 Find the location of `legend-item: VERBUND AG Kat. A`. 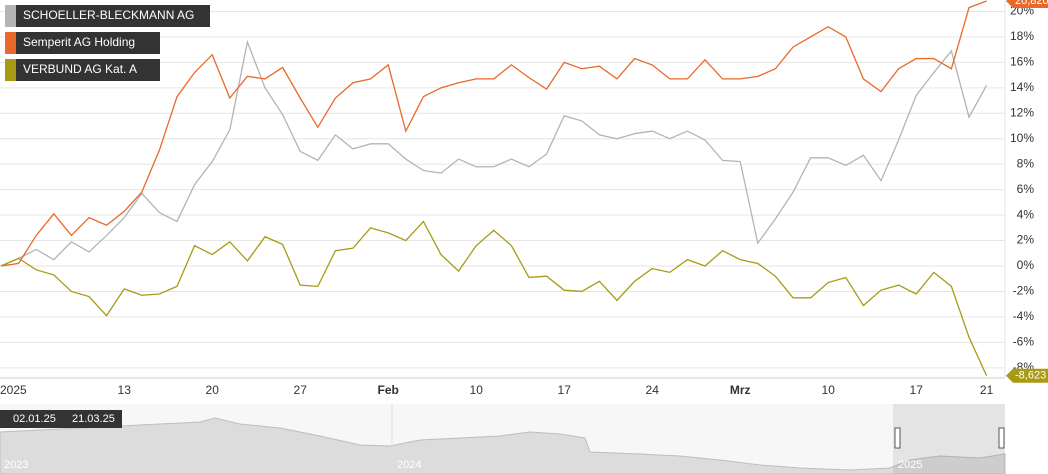

legend-item: VERBUND AG Kat. A is located at coordinates (82, 70).